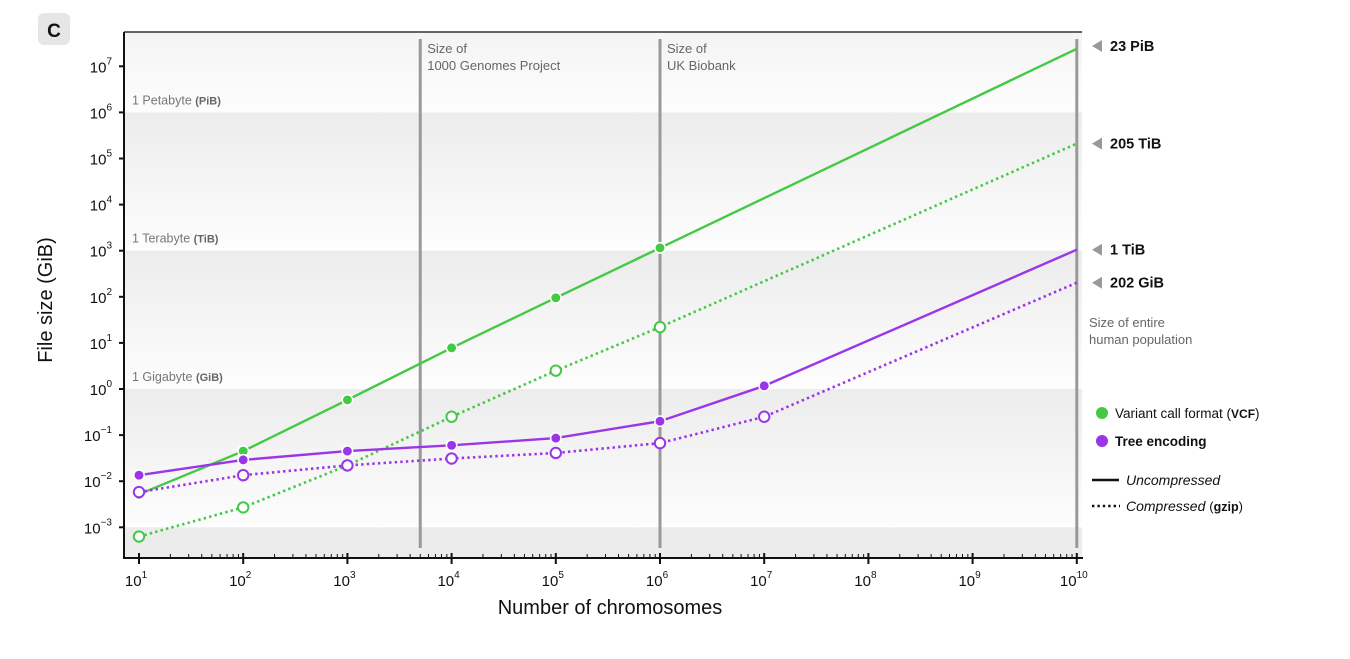 The image size is (1350, 659). What do you see at coordinates (136, 580) in the screenshot?
I see `x-tick-label: 10¹` at bounding box center [136, 580].